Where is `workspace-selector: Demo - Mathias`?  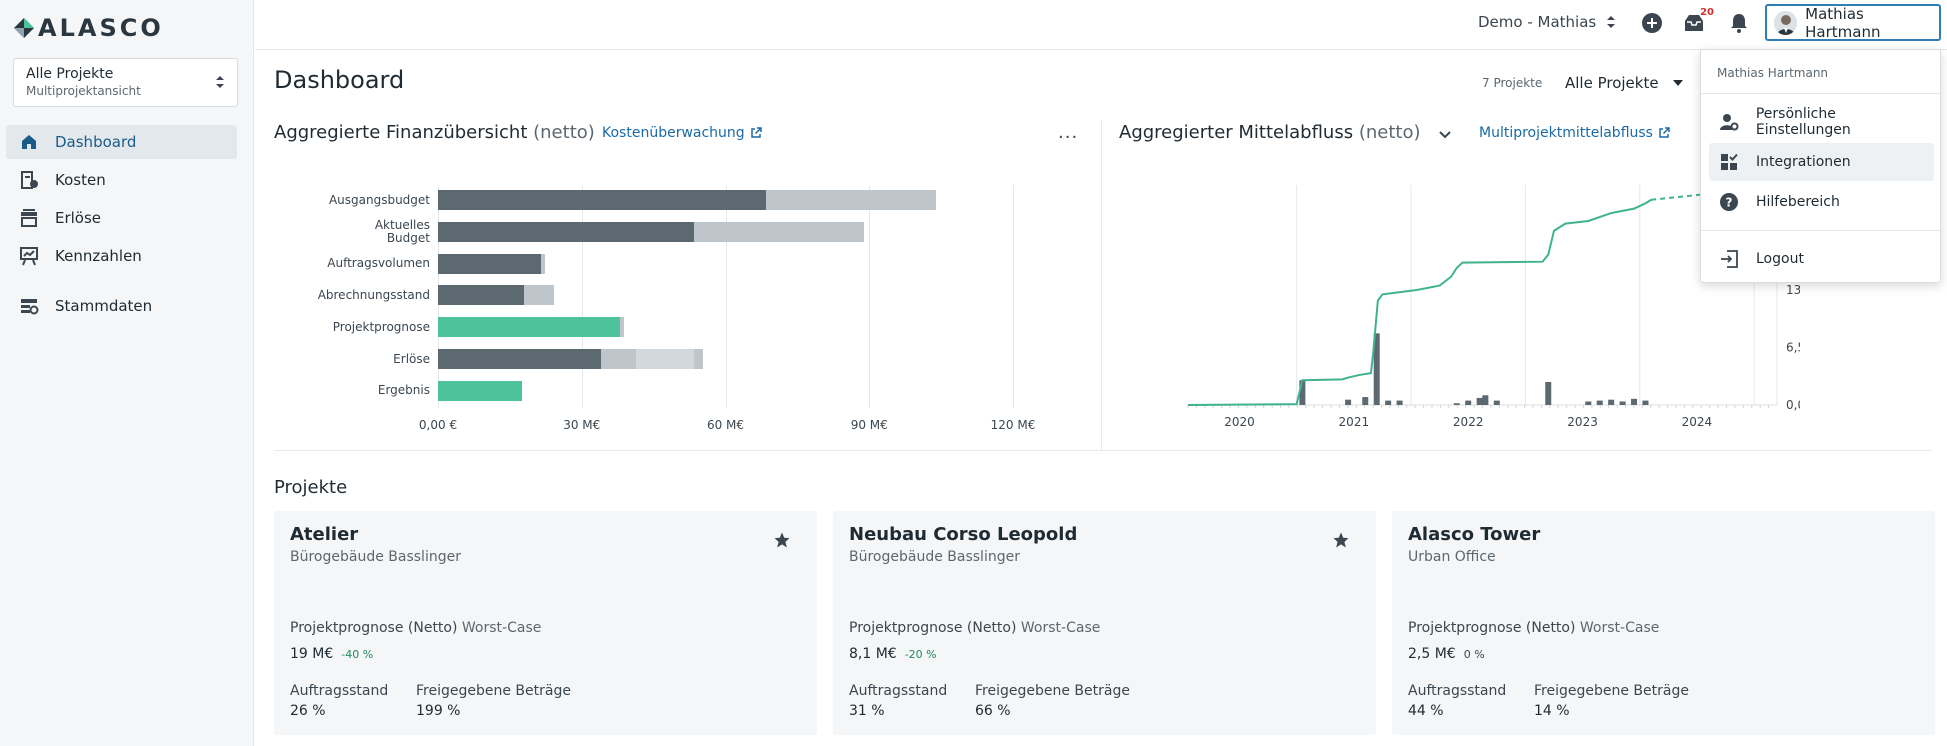
workspace-selector: Demo - Mathias is located at coordinates (1547, 22).